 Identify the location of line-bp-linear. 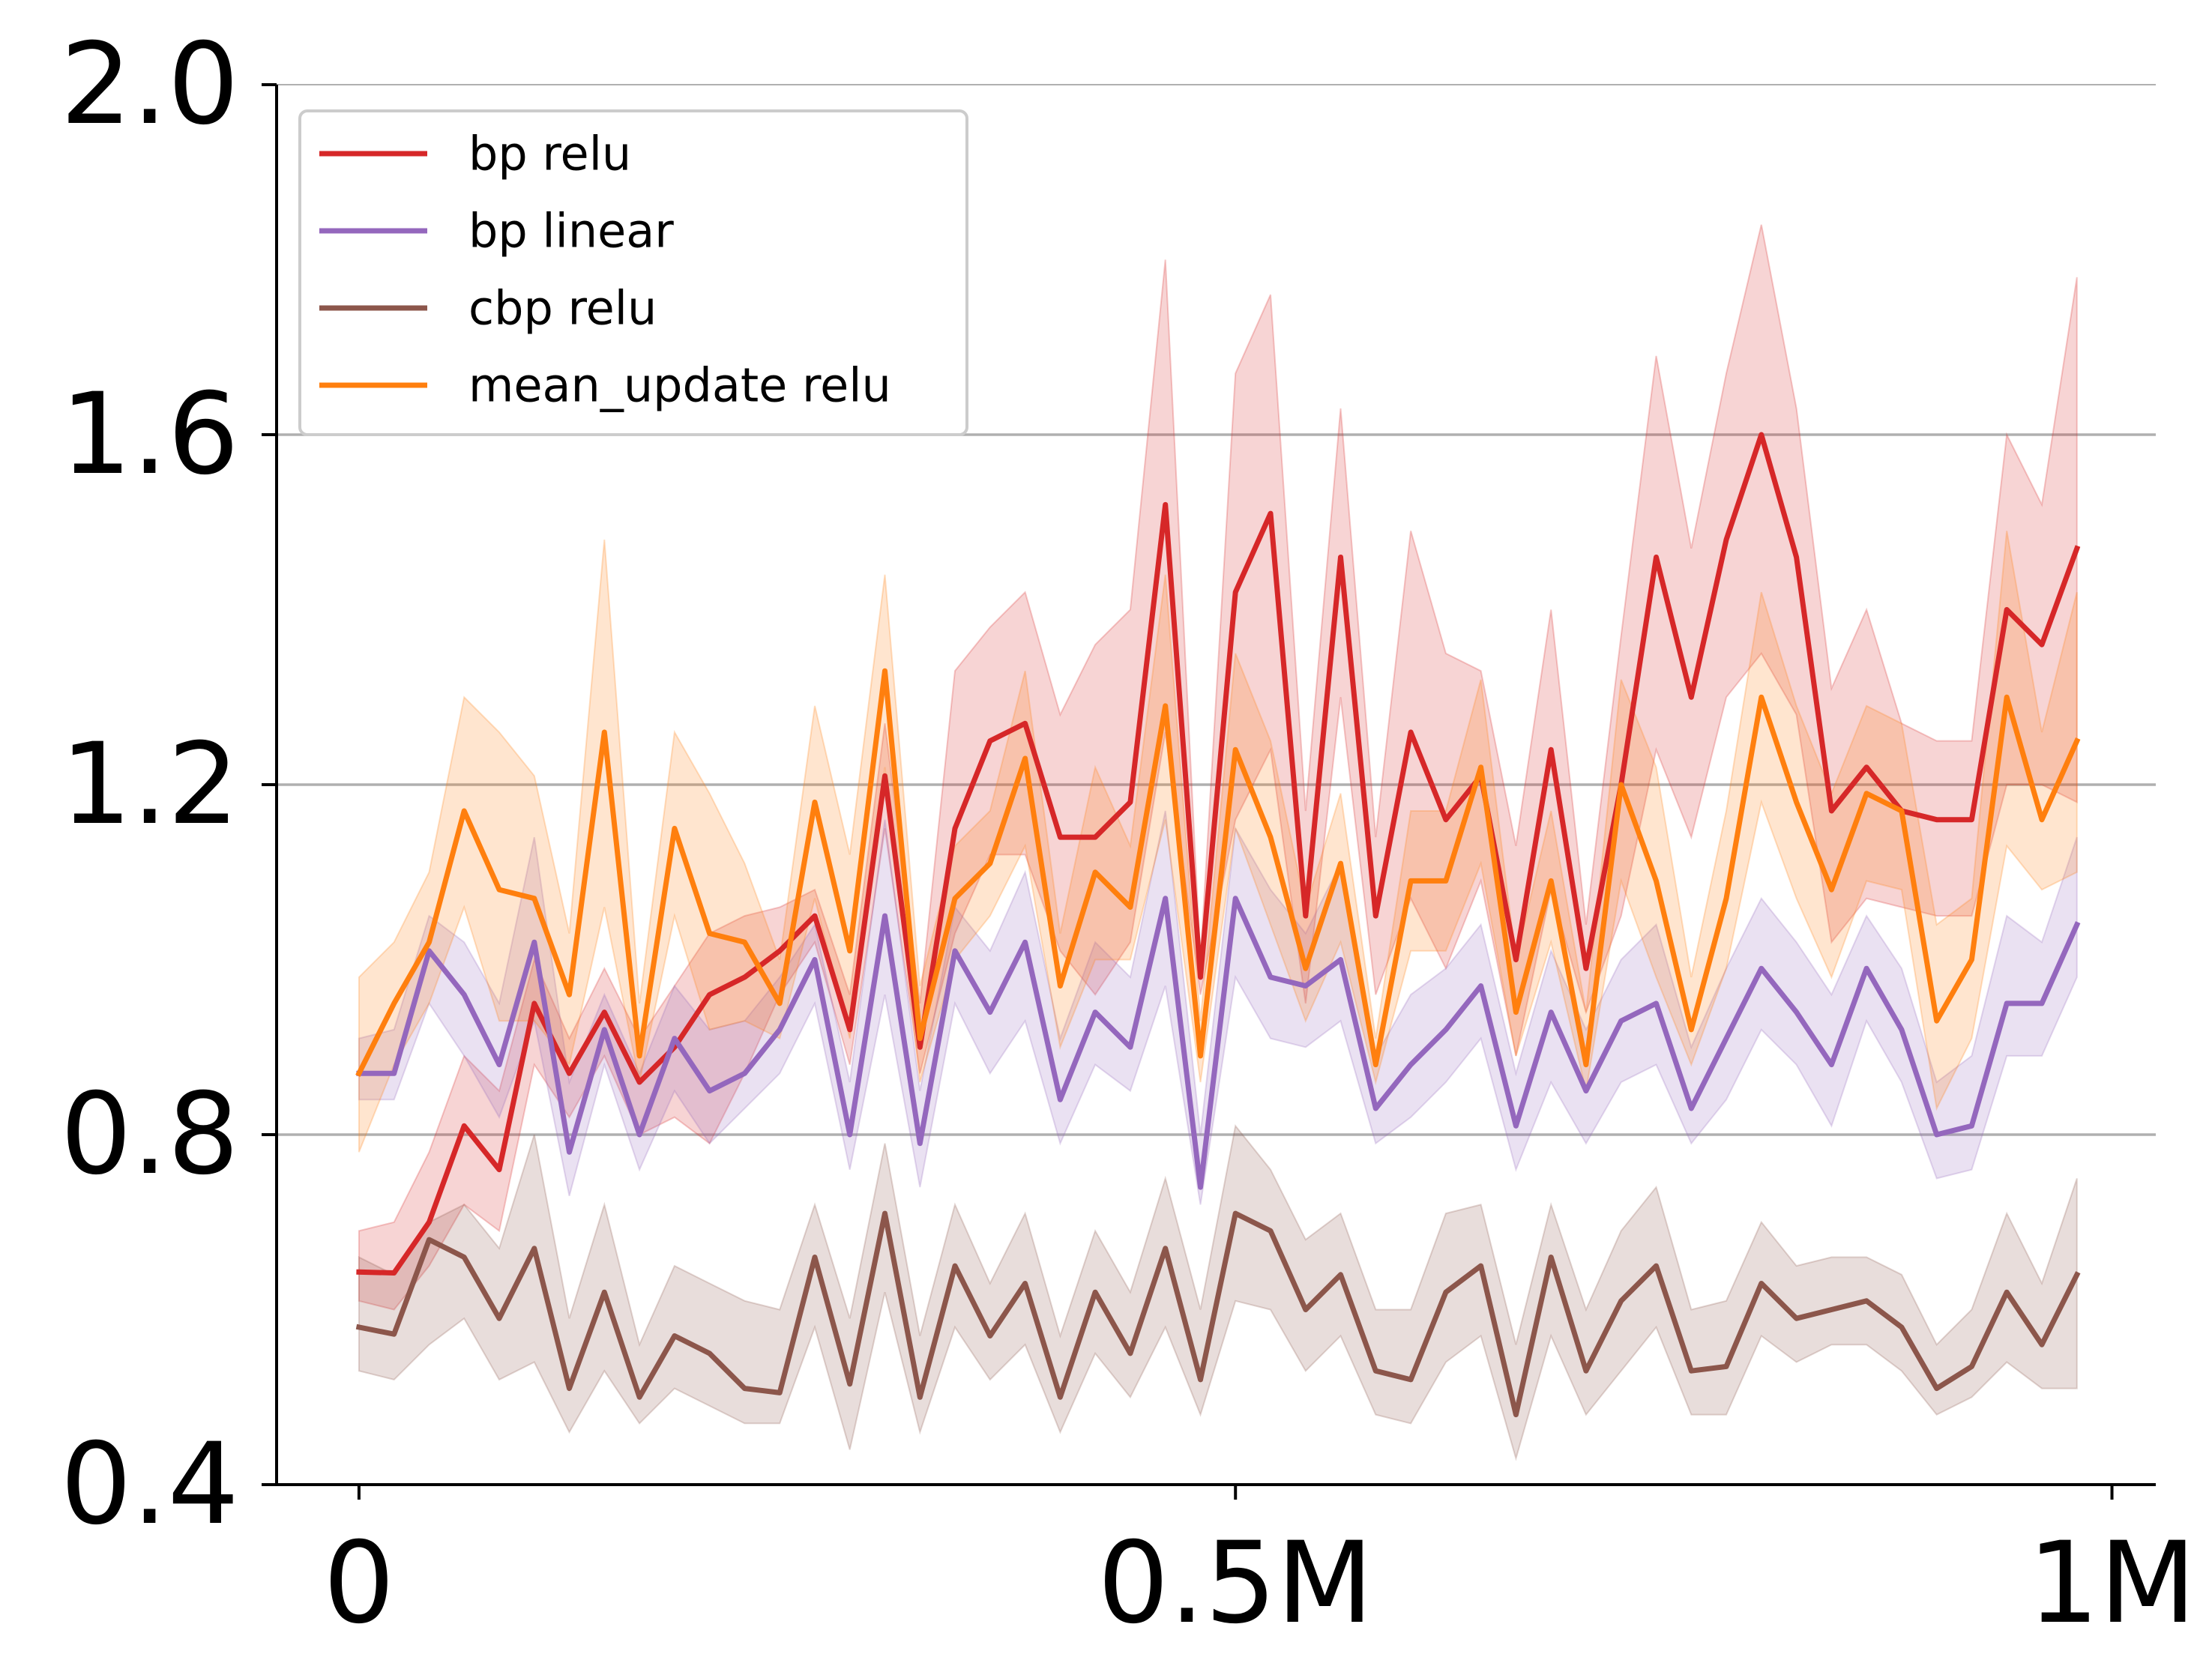
(1218, 1043).